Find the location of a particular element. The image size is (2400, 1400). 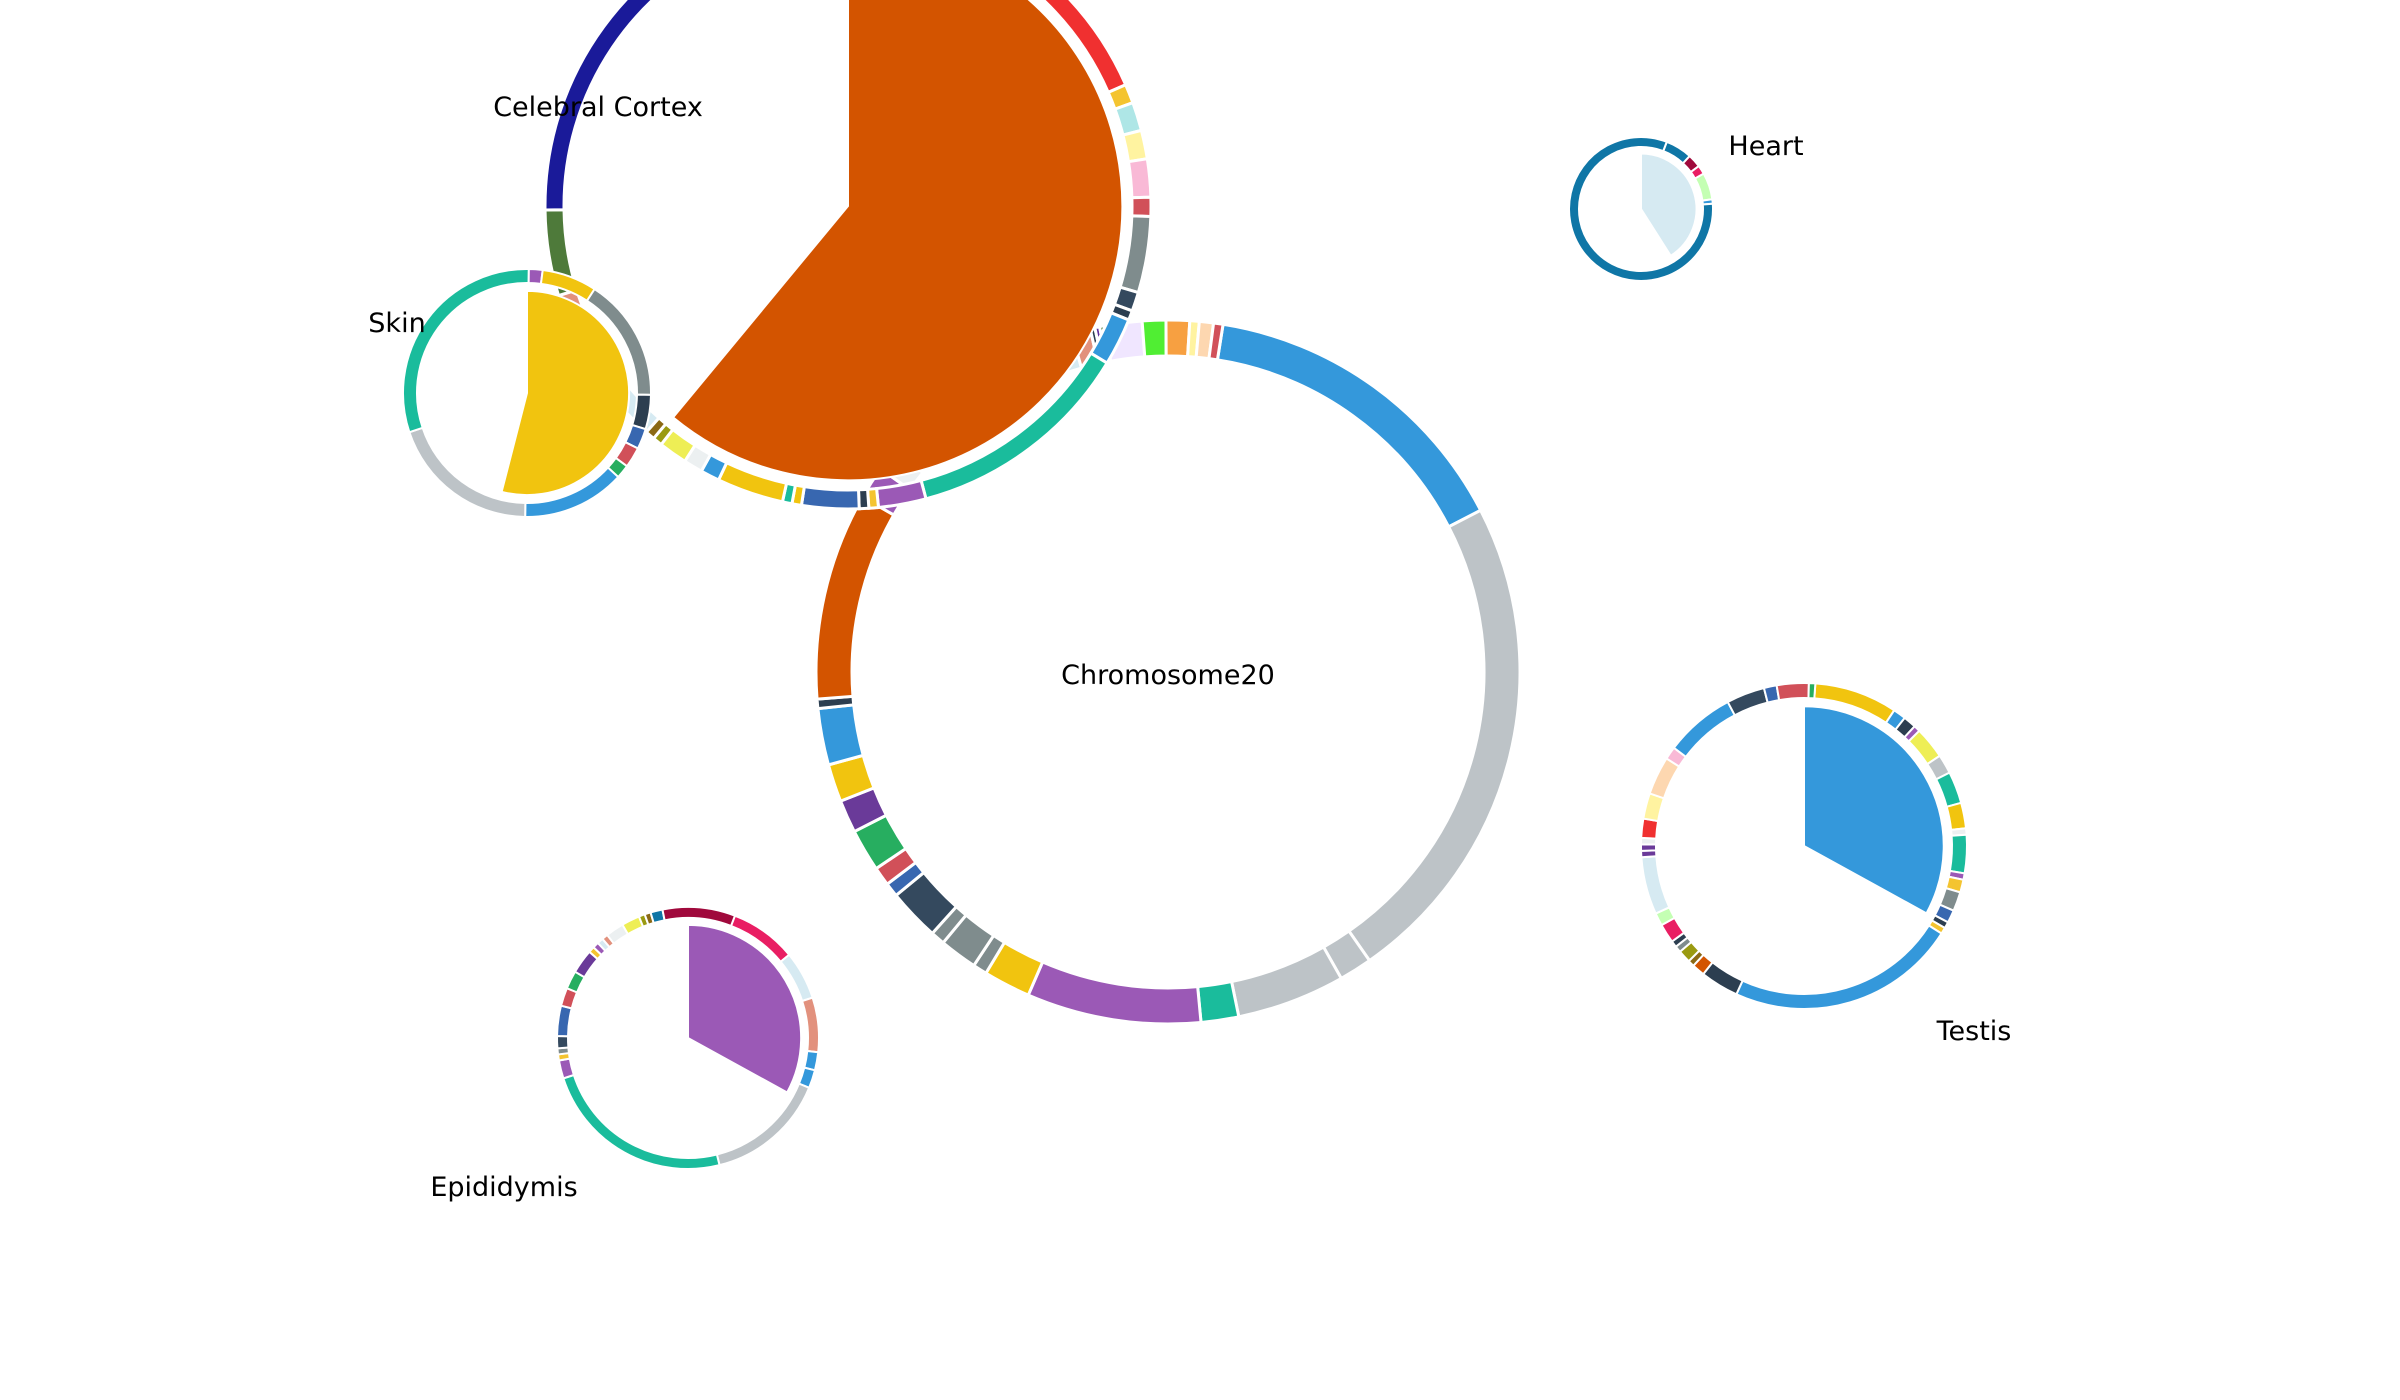

testis-wedge is located at coordinates (1874, 810).